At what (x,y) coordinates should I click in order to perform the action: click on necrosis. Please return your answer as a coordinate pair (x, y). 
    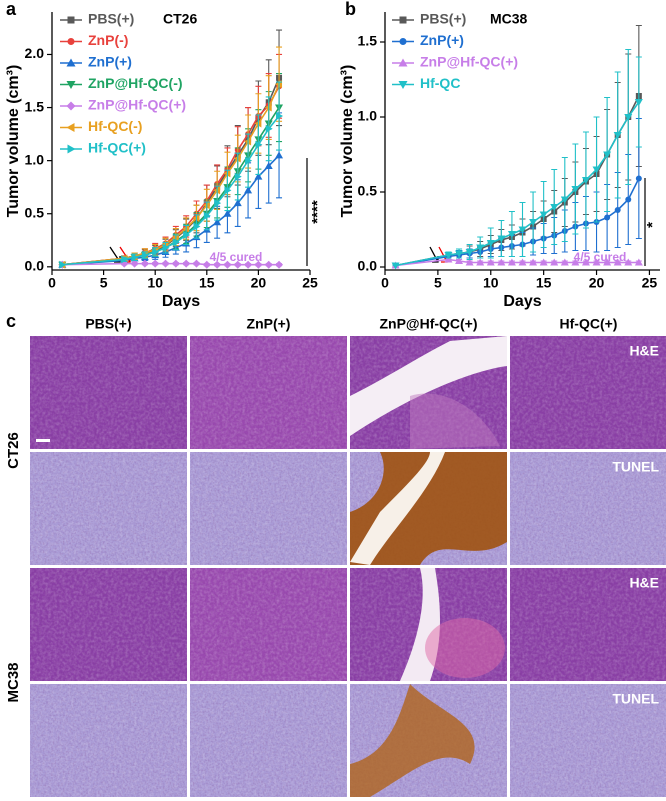
    Looking at the image, I should click on (397, 508).